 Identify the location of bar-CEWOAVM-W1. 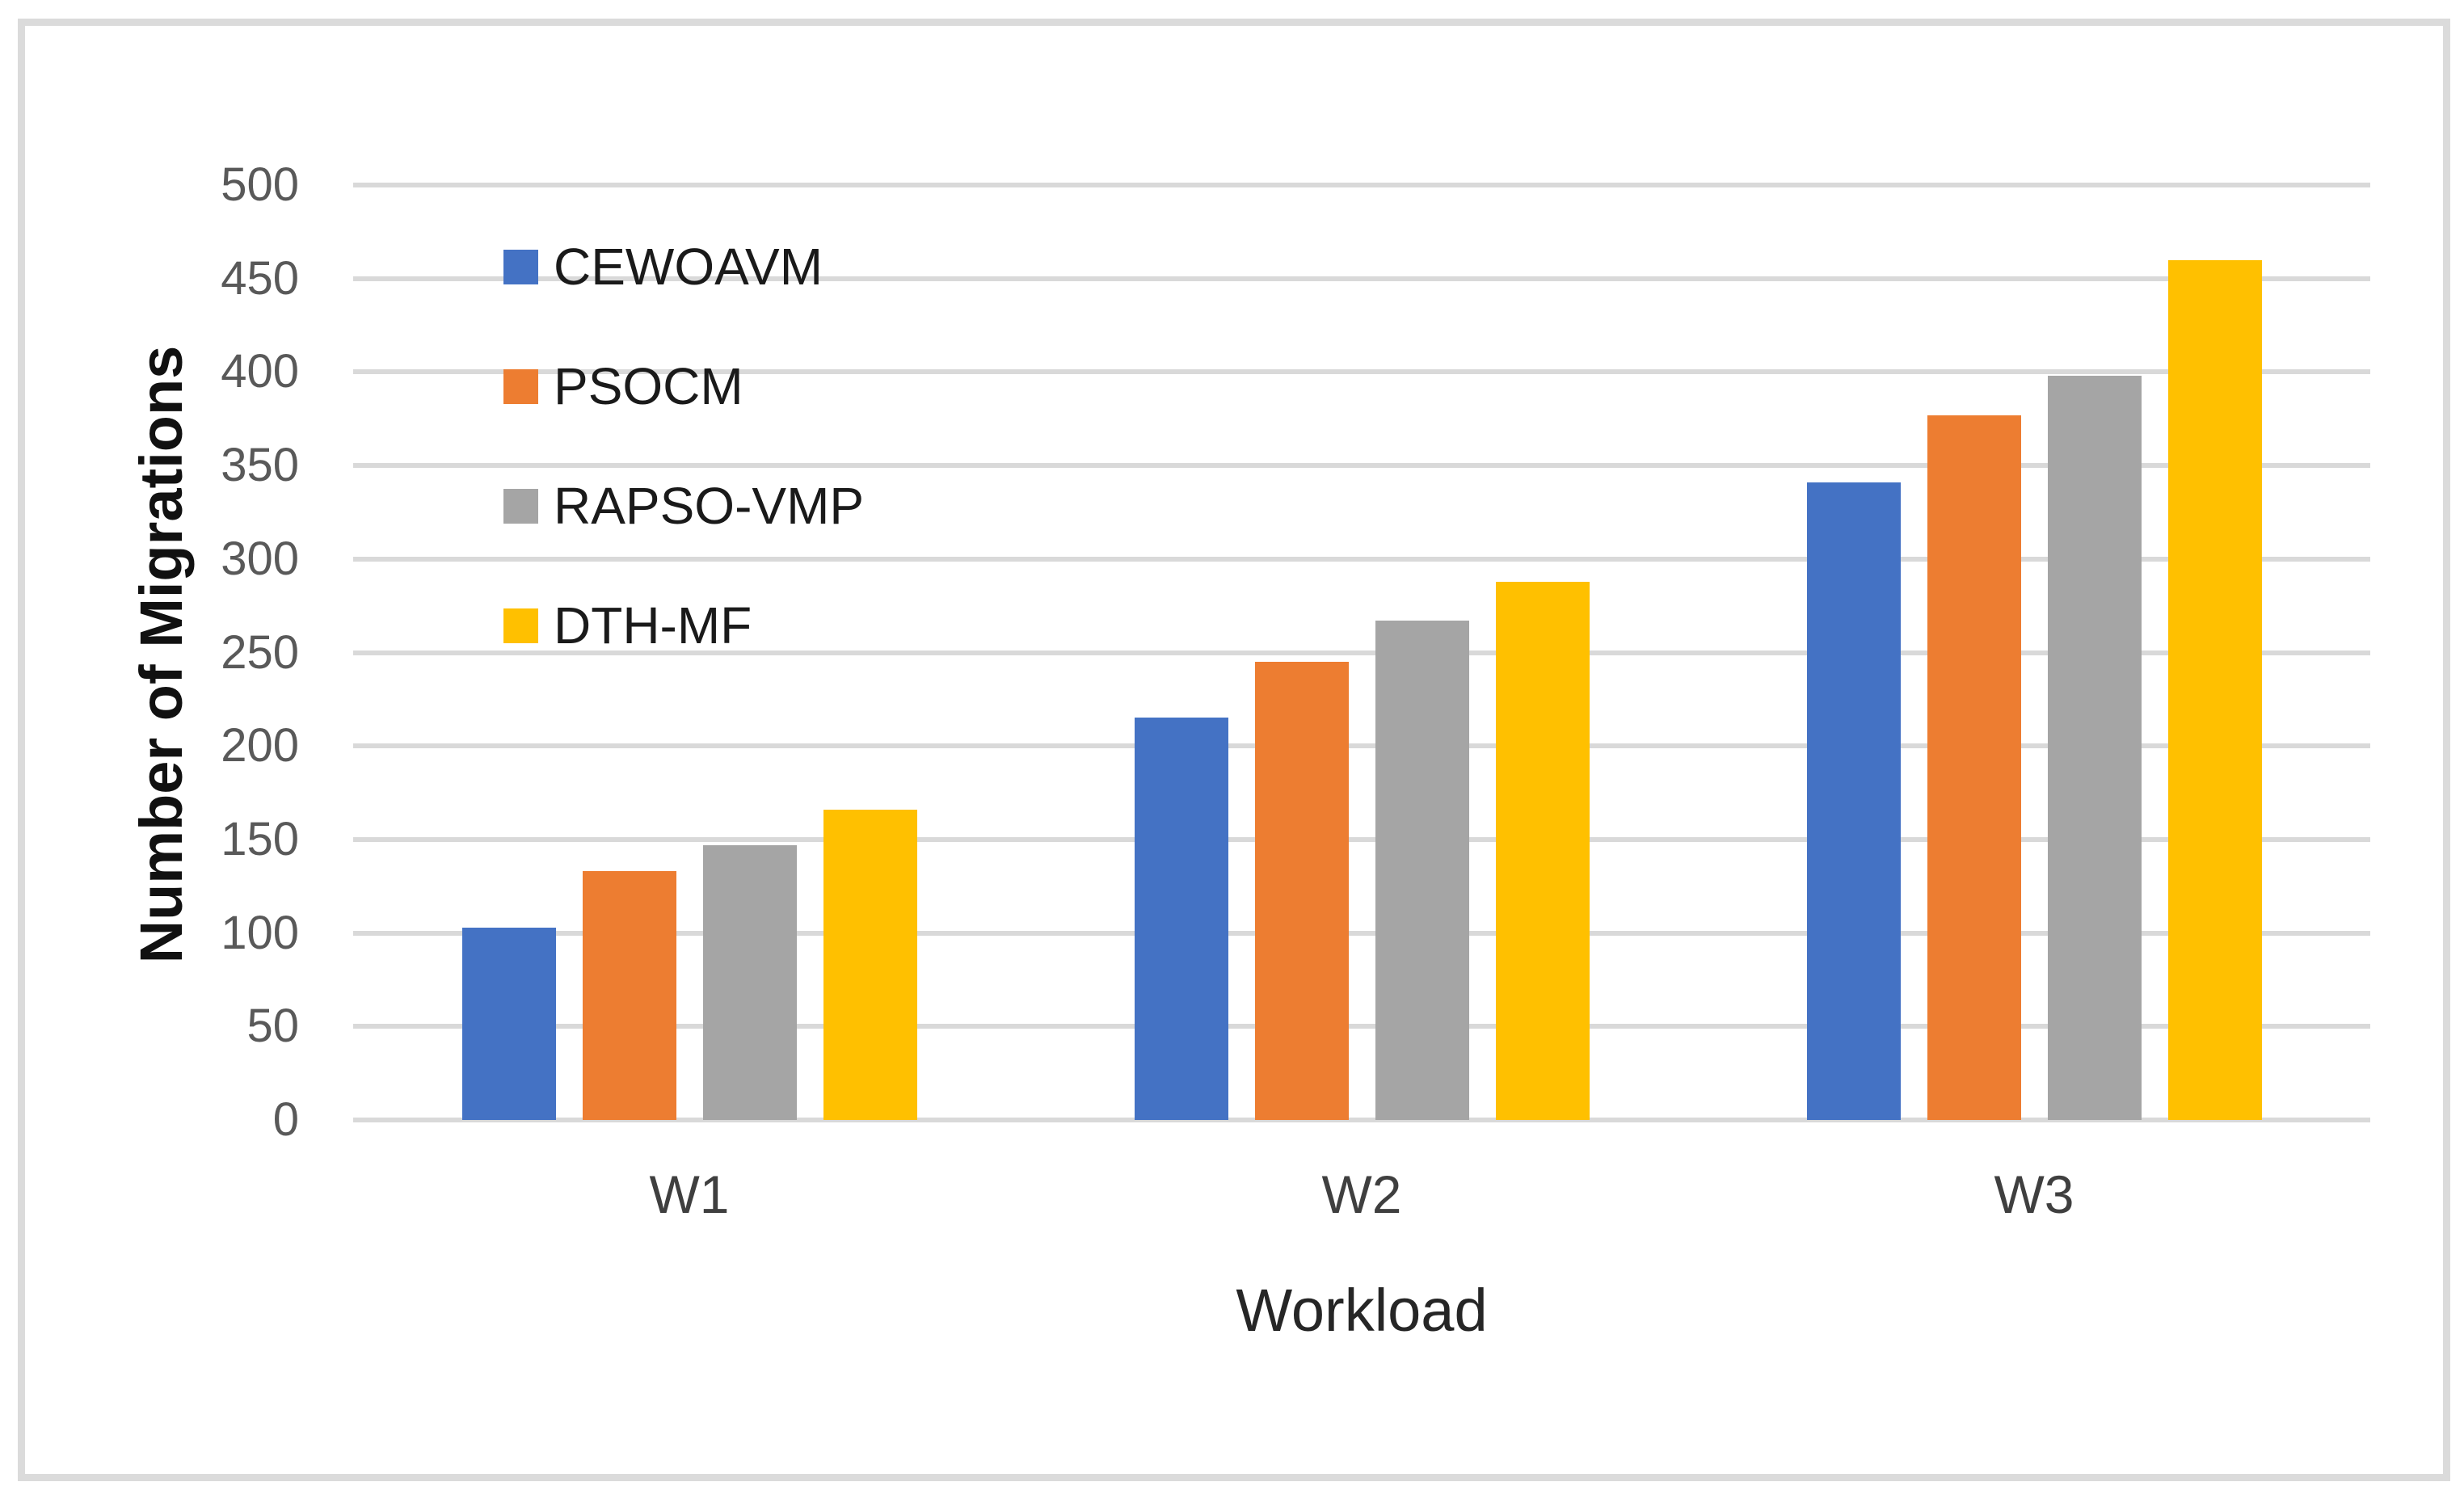
(509, 1024).